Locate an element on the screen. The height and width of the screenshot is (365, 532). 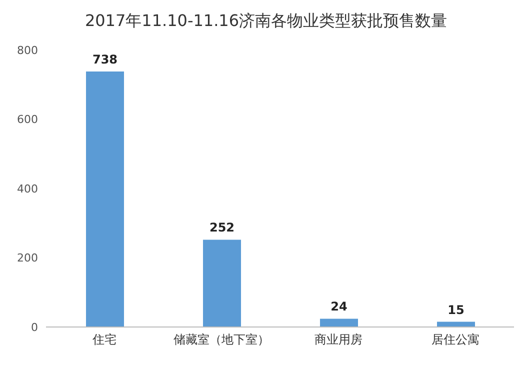
y-tick-label: 600 is located at coordinates (27, 119).